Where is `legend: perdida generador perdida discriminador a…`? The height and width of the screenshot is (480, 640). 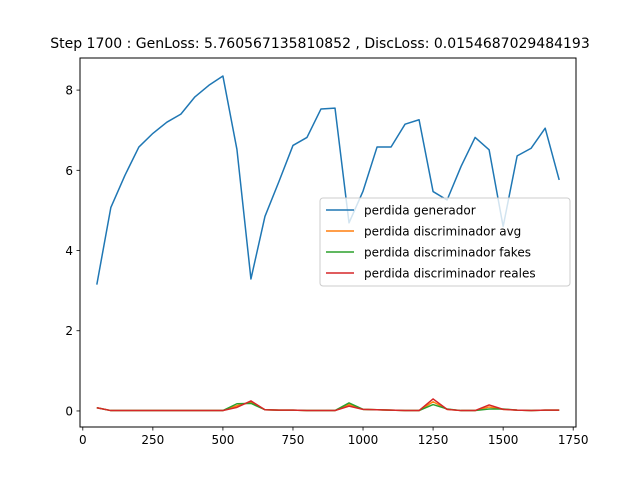
legend: perdida generador perdida discriminador a… is located at coordinates (445, 242).